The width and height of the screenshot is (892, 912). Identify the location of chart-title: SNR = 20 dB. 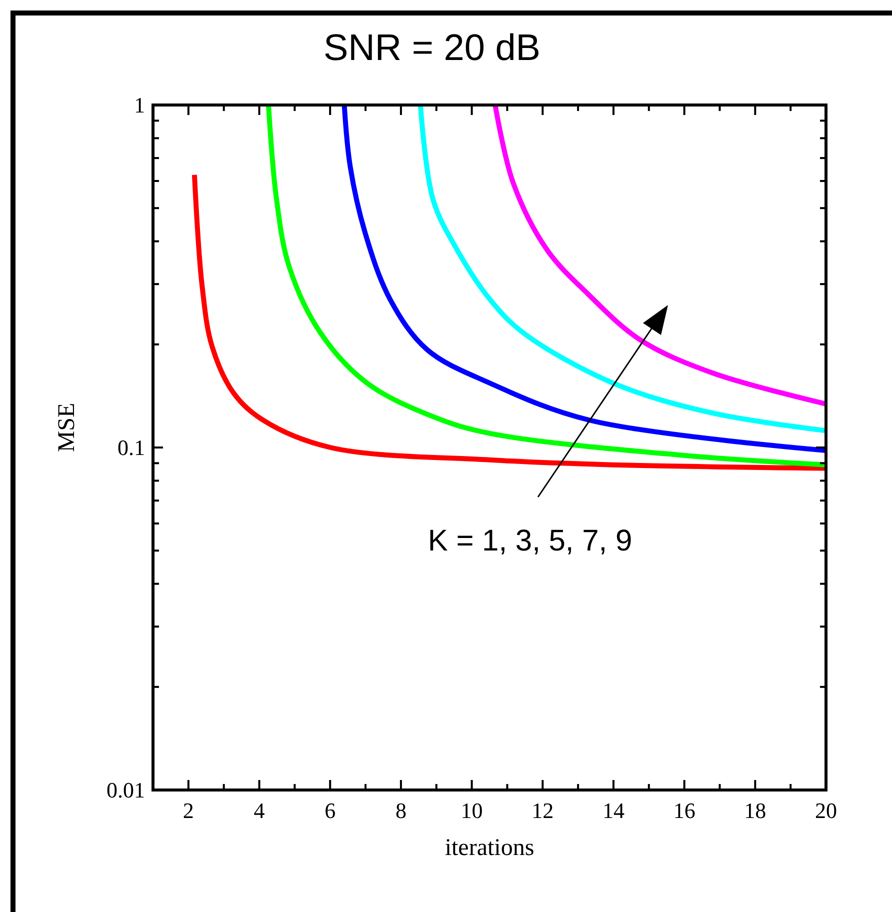
(432, 47).